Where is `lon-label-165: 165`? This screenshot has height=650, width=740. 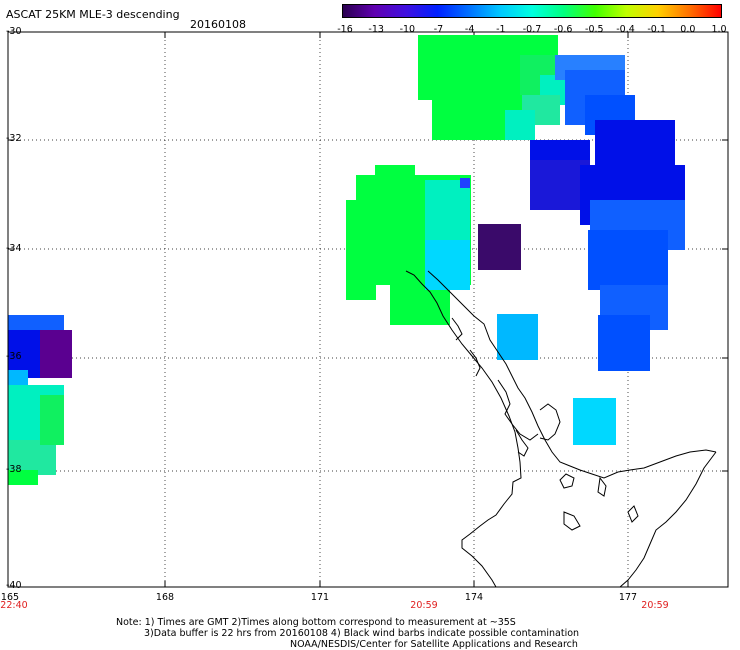 lon-label-165: 165 is located at coordinates (10, 597).